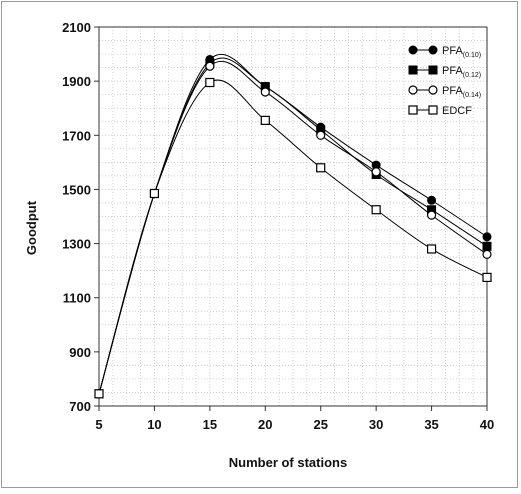 This screenshot has width=521, height=494. Describe the element at coordinates (461, 52) in the screenshot. I see `legend-label: PFA(0.10)` at that location.